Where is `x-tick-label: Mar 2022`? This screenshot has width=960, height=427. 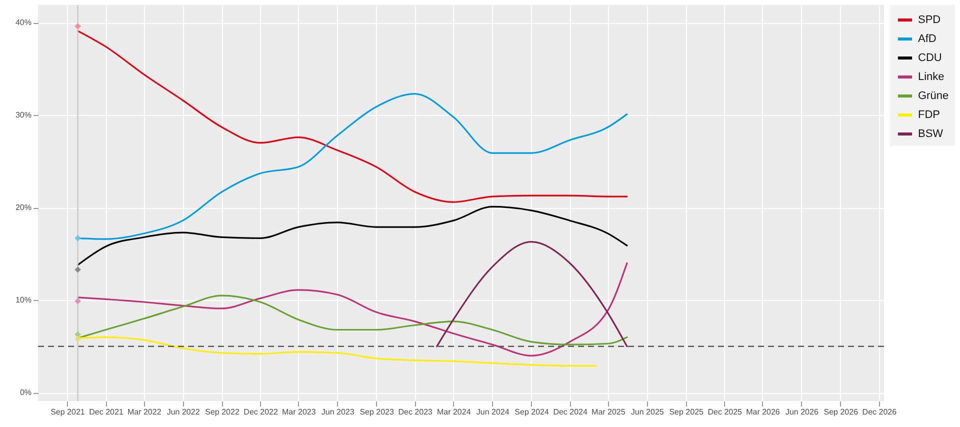
x-tick-label: Mar 2022 is located at coordinates (144, 412).